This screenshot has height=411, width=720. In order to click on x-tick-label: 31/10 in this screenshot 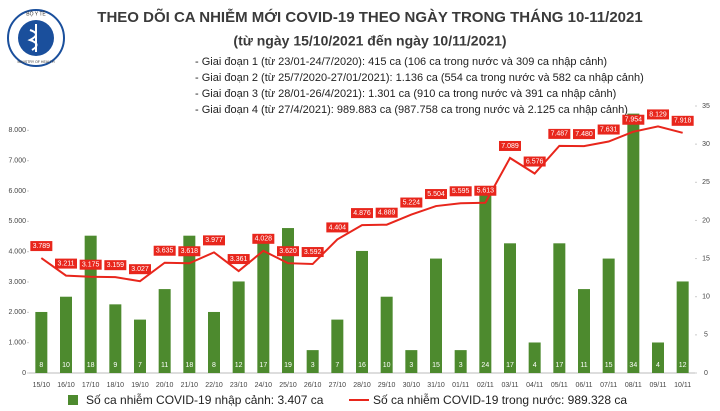, I will do `click(436, 385)`.